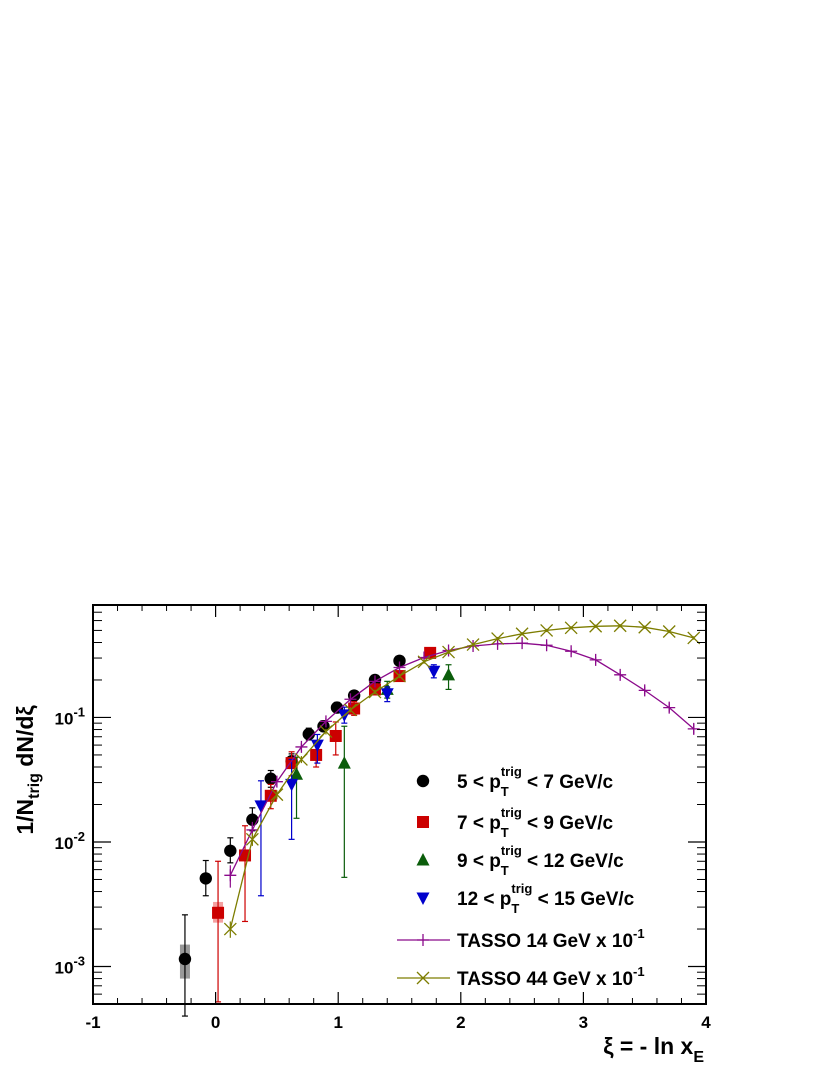 Image resolution: width=830 pixels, height=1075 pixels. What do you see at coordinates (479, 823) in the screenshot?
I see `legend-label-text: 7 < p` at bounding box center [479, 823].